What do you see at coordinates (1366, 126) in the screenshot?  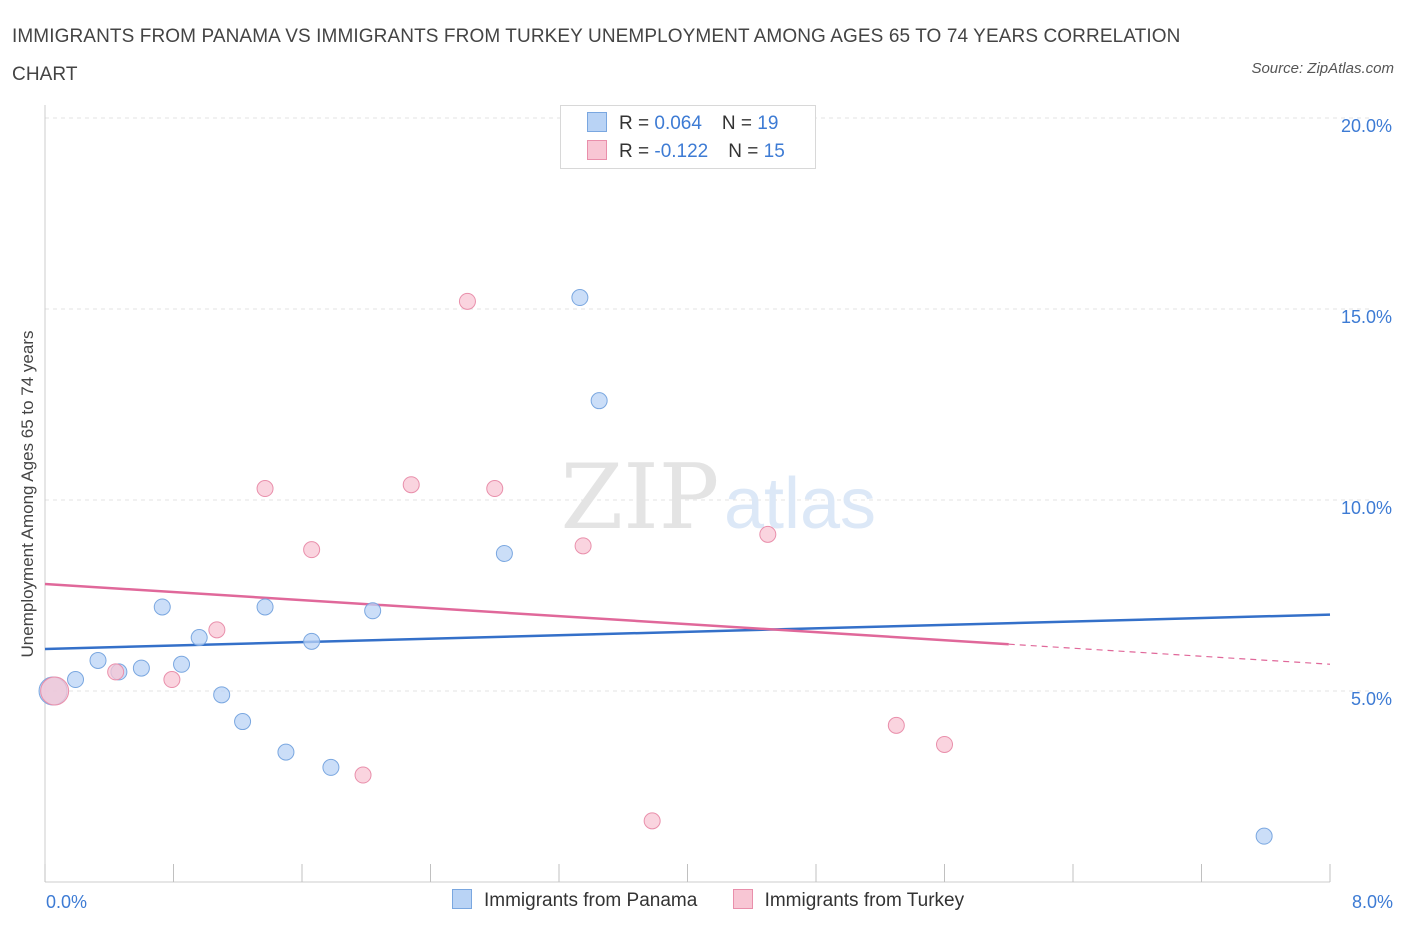 I see `y-tick-label: 20.0%` at bounding box center [1366, 126].